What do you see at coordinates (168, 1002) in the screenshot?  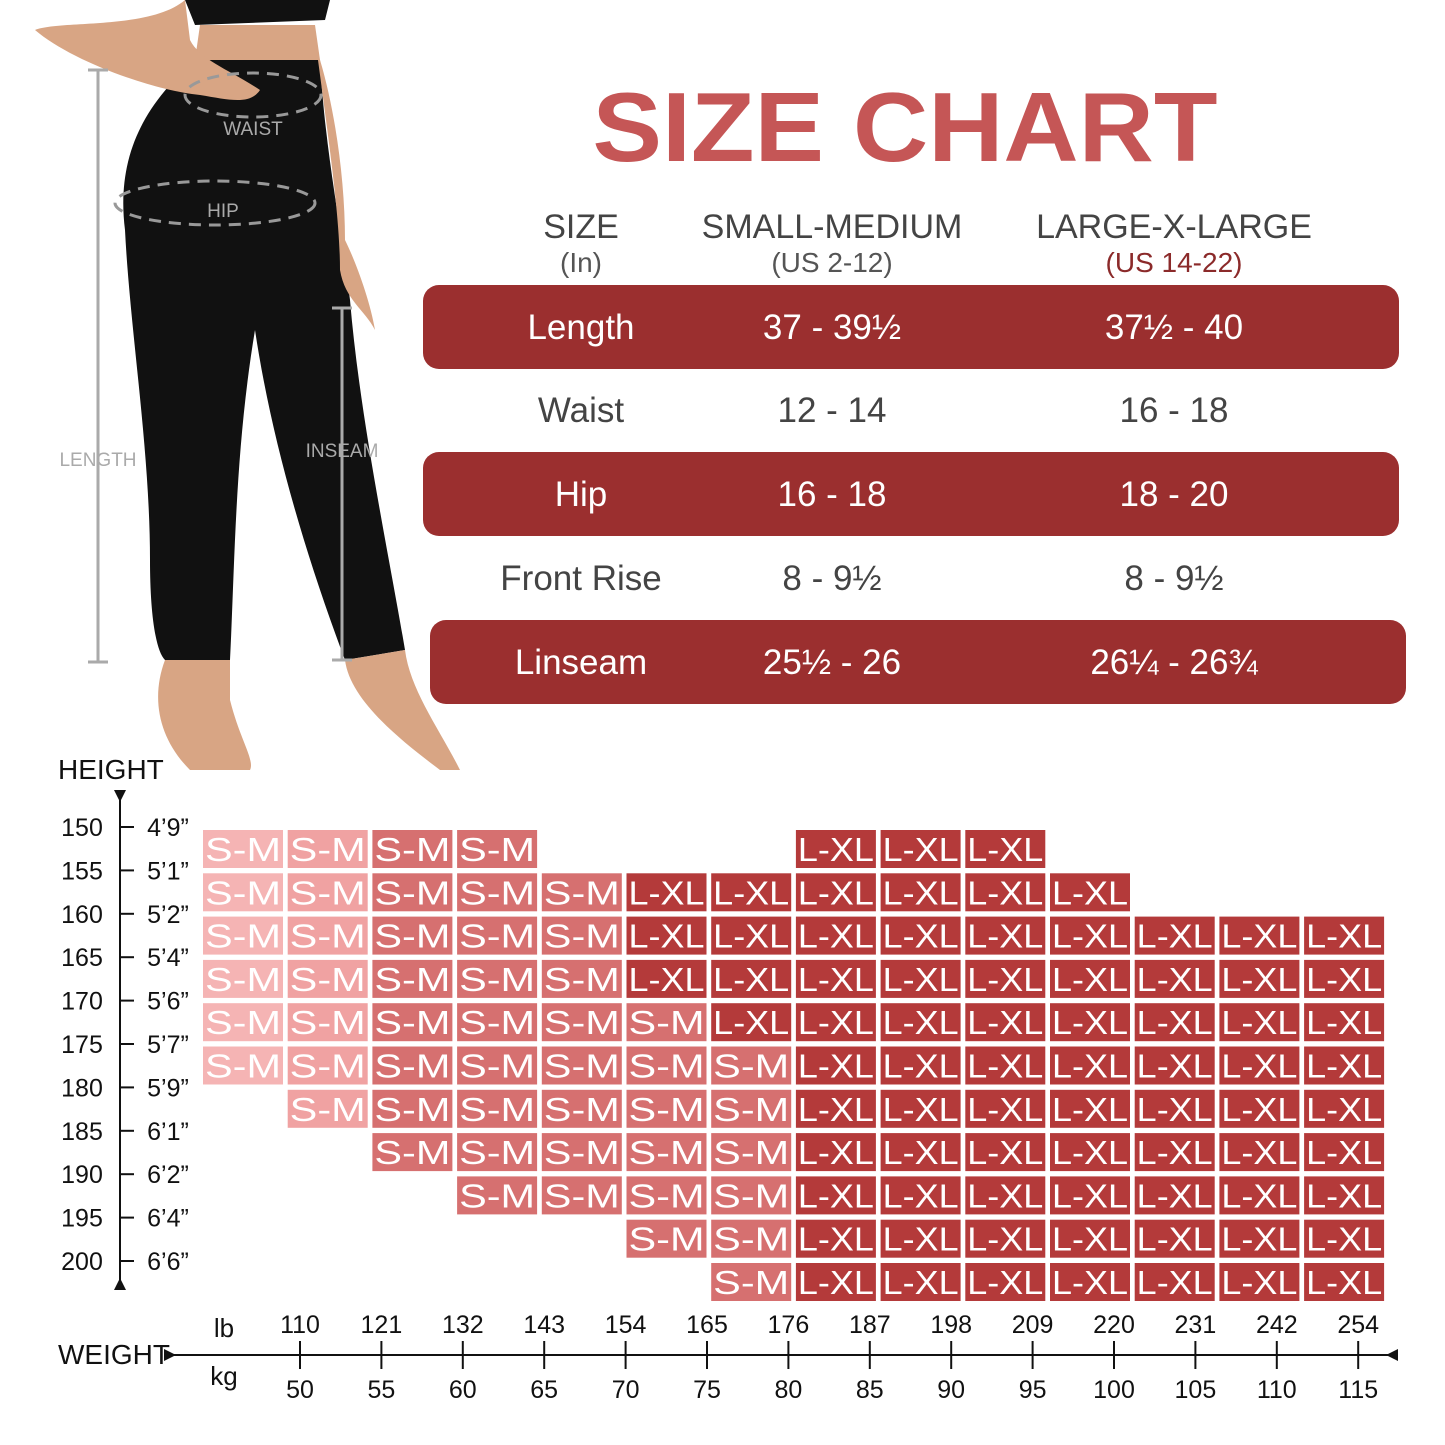 I see `height-ft: 5’6”` at bounding box center [168, 1002].